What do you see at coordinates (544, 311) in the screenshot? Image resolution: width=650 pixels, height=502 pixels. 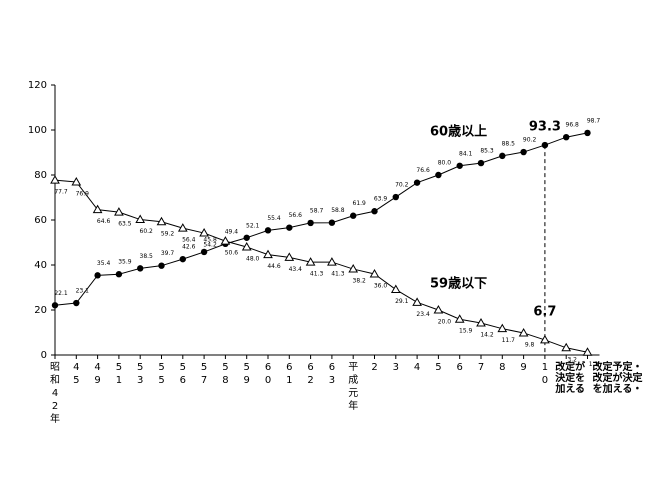 I see `data-label: 6.7` at bounding box center [544, 311].